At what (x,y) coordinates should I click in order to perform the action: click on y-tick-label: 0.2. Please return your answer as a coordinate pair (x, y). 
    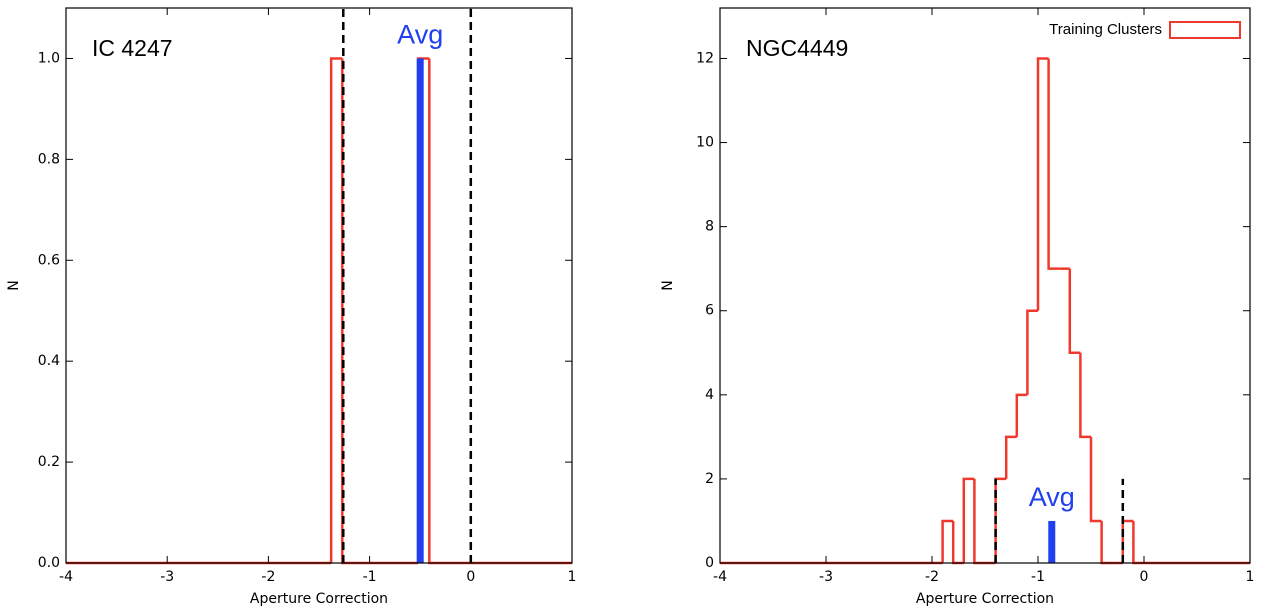
    Looking at the image, I should click on (49, 462).